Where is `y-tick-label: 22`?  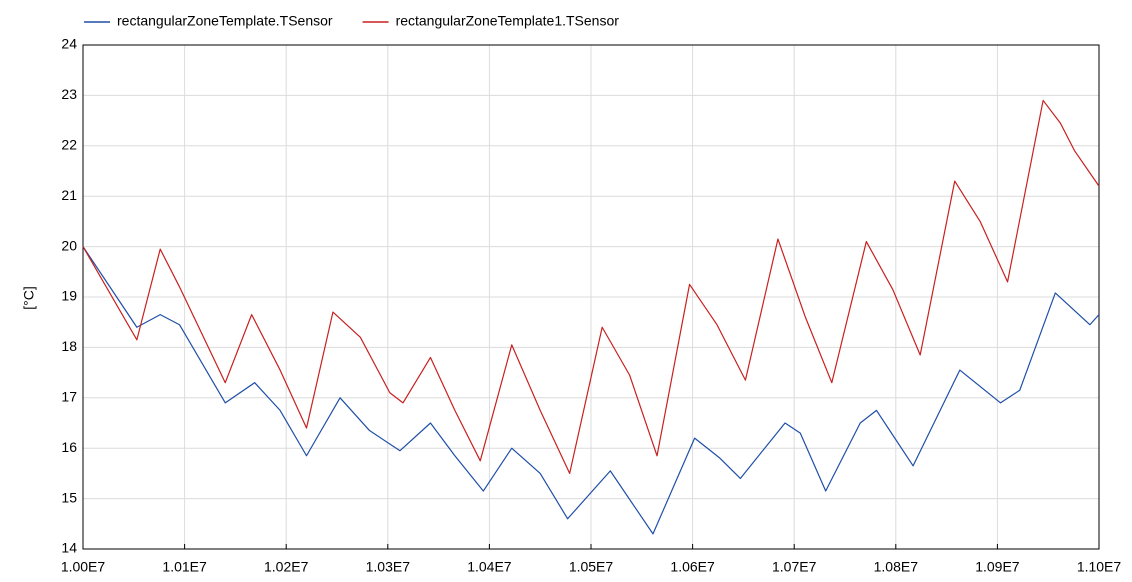 y-tick-label: 22 is located at coordinates (69, 145).